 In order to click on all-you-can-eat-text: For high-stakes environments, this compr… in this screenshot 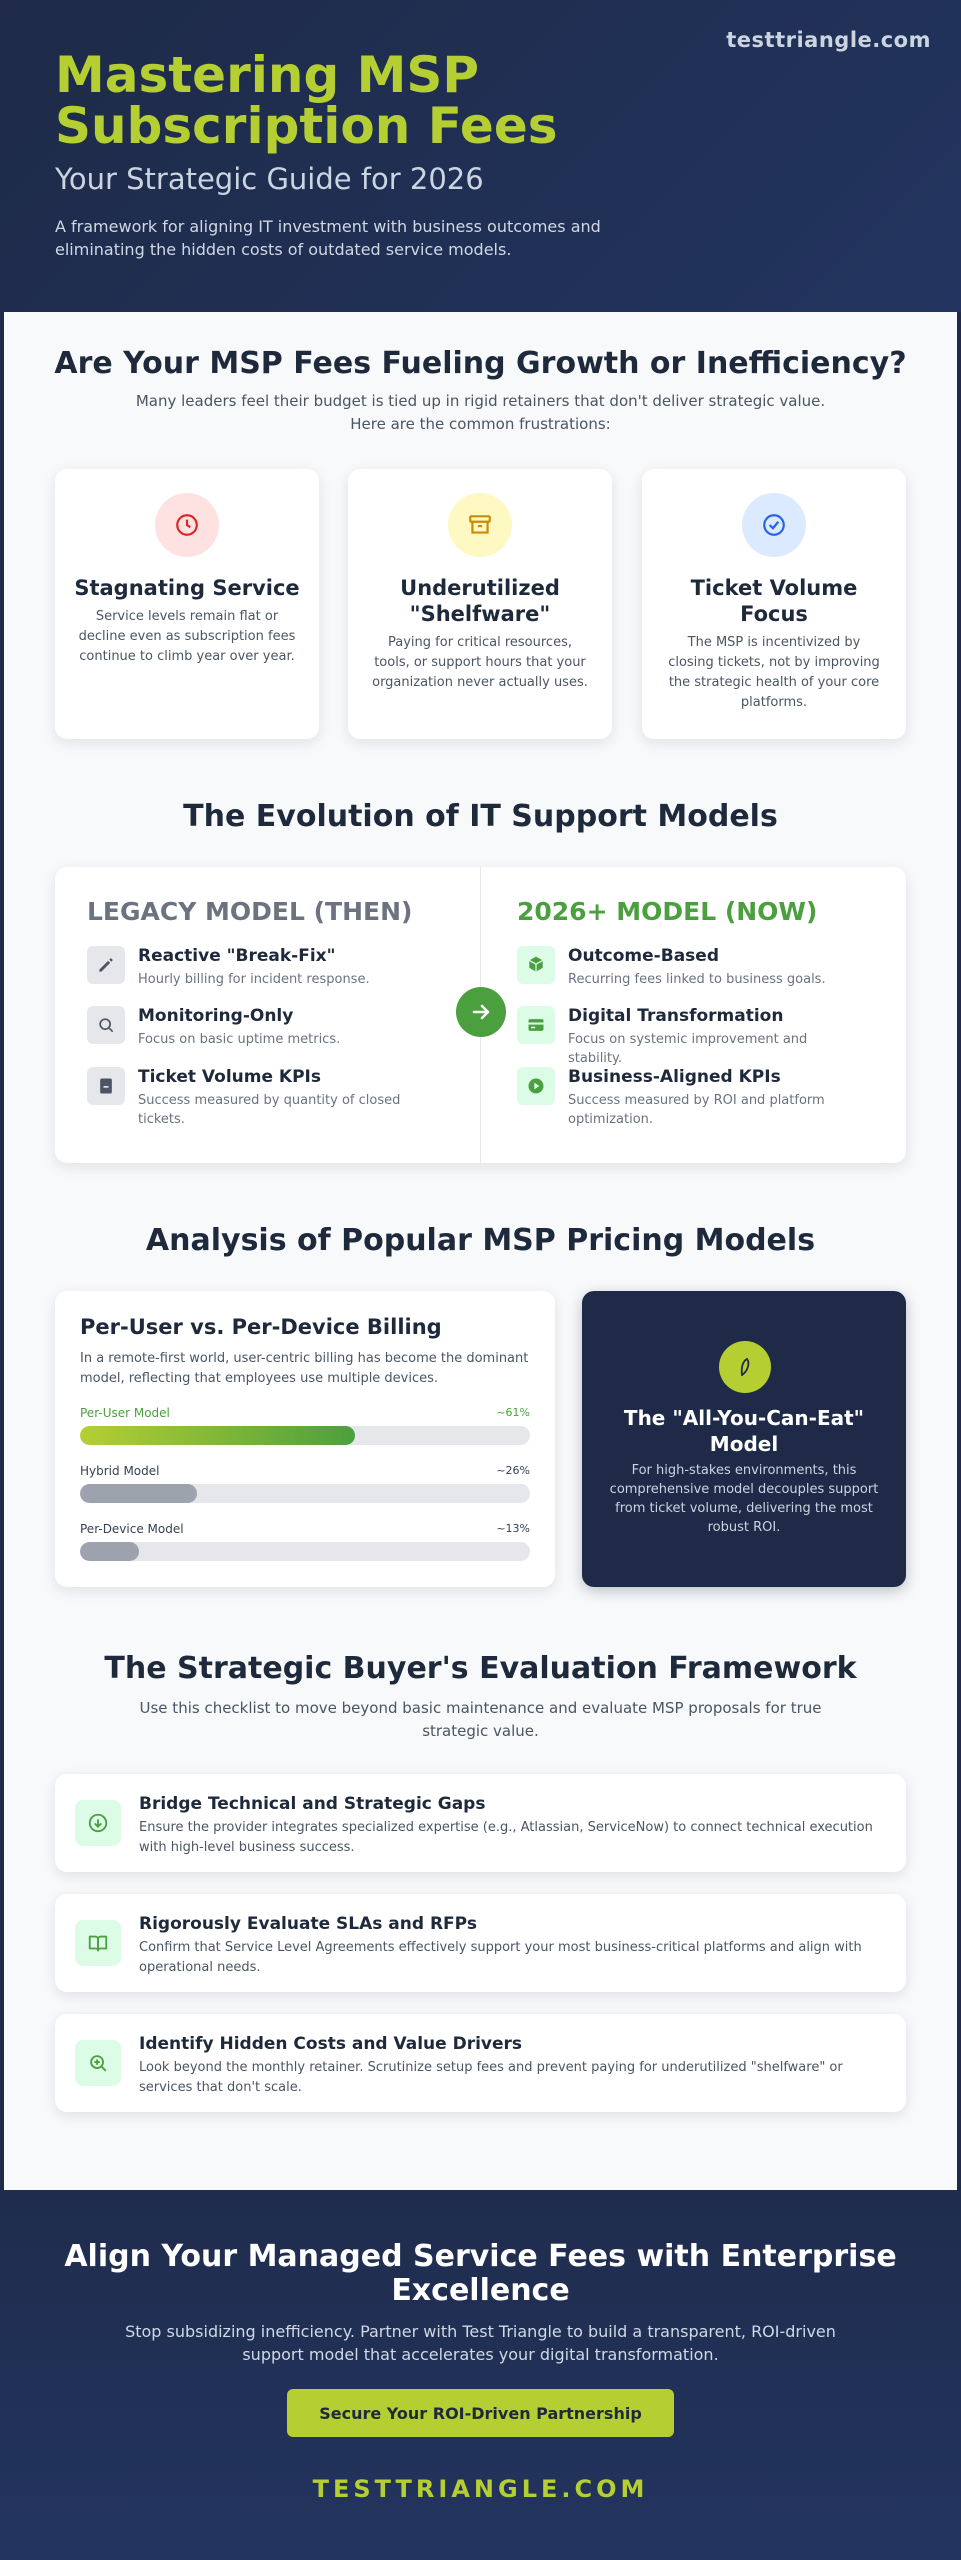, I will do `click(744, 1499)`.